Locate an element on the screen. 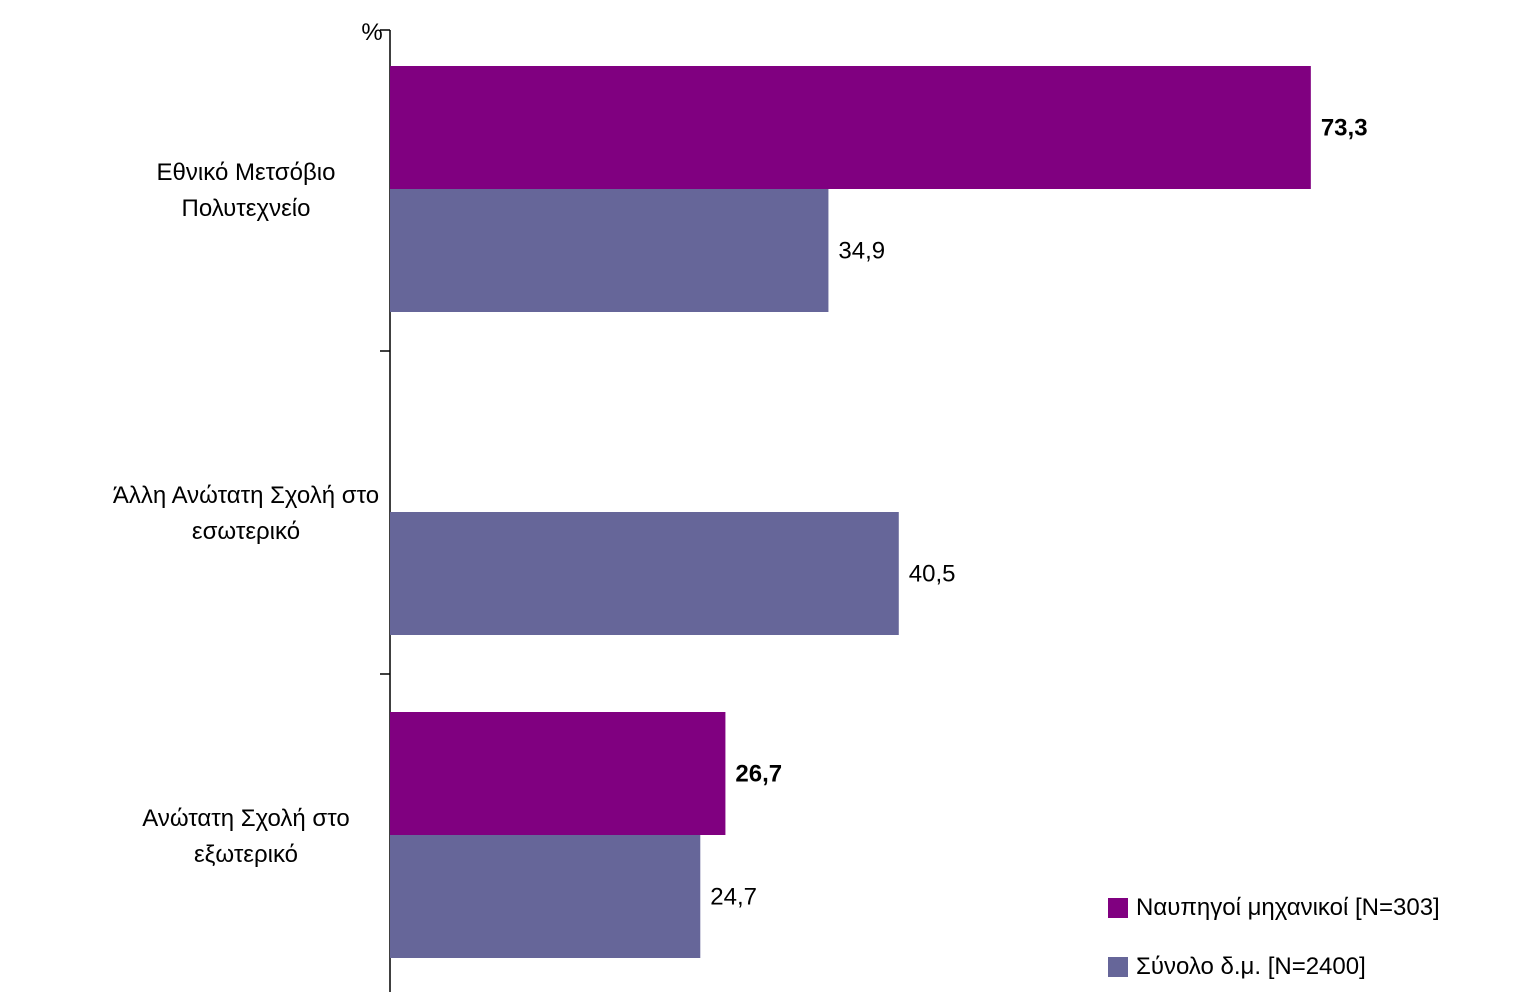  legend-label-1: Σύνολο δ.μ. [N=2400] is located at coordinates (1251, 966).